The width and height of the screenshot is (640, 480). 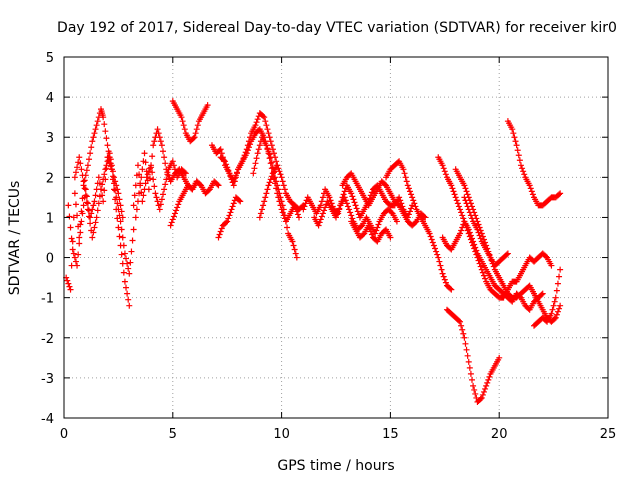 I want to click on x-axis-label: GPS time / hours, so click(x=335, y=466).